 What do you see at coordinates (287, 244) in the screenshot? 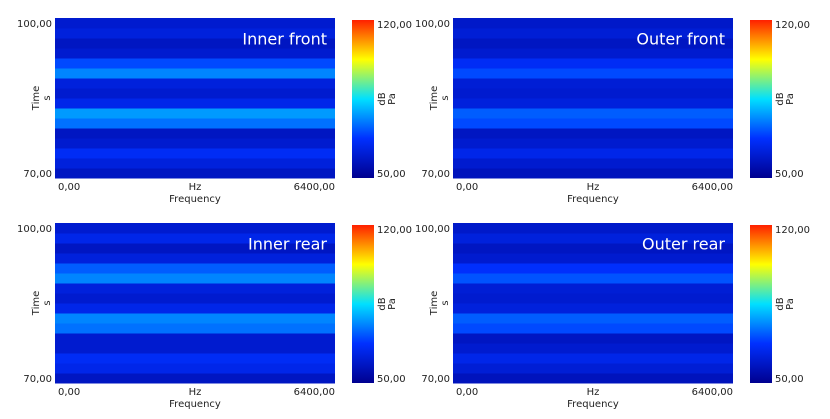
I see `panel-title: Inner rear` at bounding box center [287, 244].